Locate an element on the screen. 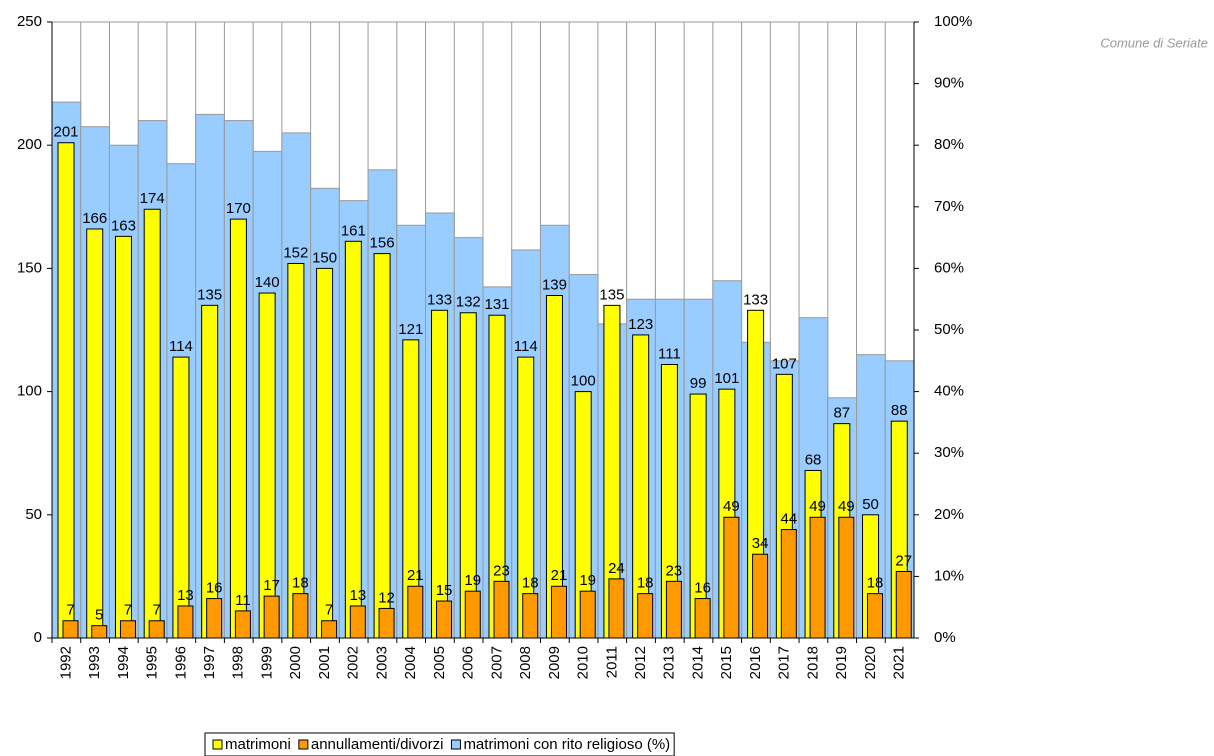 The width and height of the screenshot is (1214, 756). data-label: 17 is located at coordinates (271, 585).